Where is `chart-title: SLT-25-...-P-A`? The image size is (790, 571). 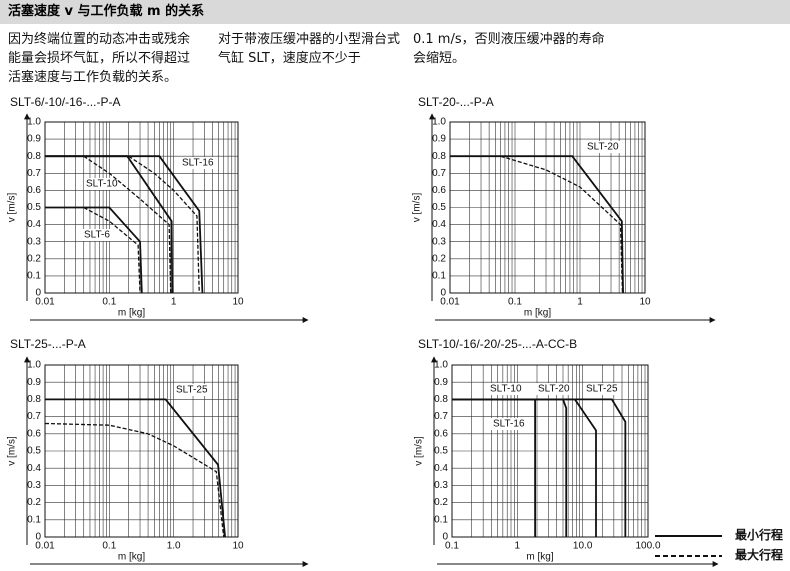 chart-title: SLT-25-...-P-A is located at coordinates (48, 344).